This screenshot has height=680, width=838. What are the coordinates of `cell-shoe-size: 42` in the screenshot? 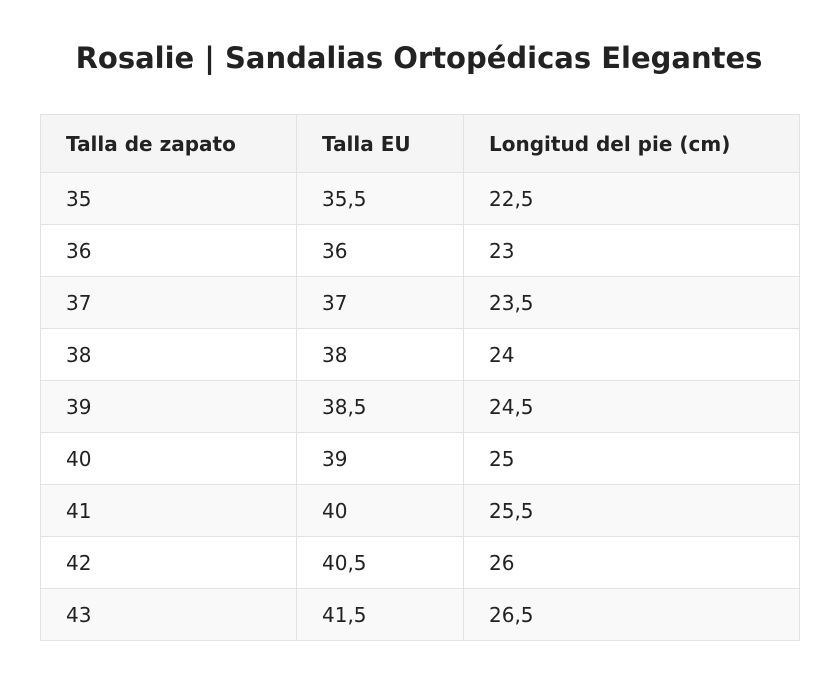 It's located at (168, 562).